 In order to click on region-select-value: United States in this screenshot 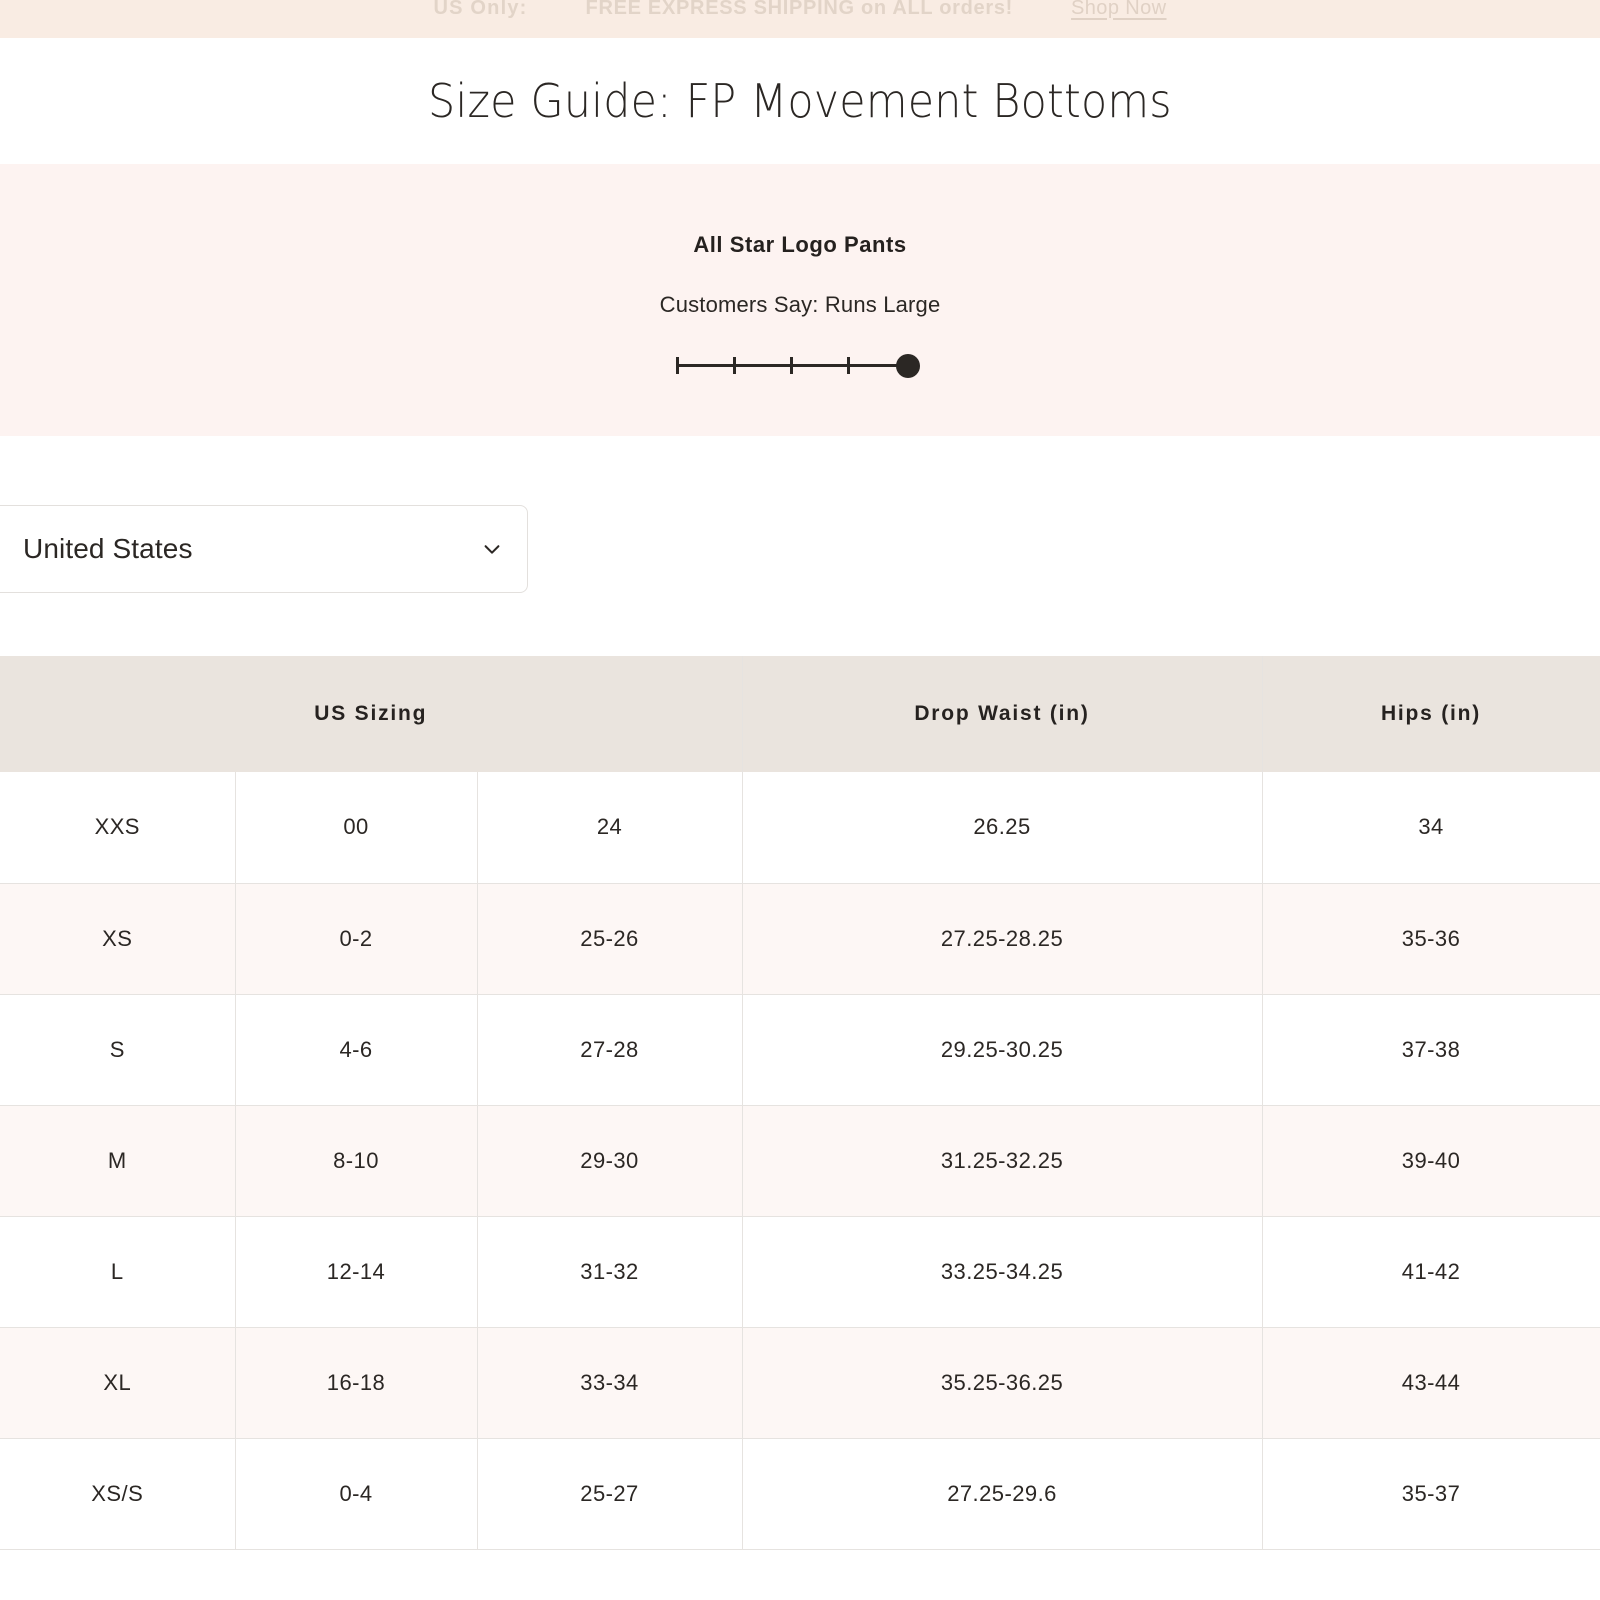, I will do `click(108, 548)`.